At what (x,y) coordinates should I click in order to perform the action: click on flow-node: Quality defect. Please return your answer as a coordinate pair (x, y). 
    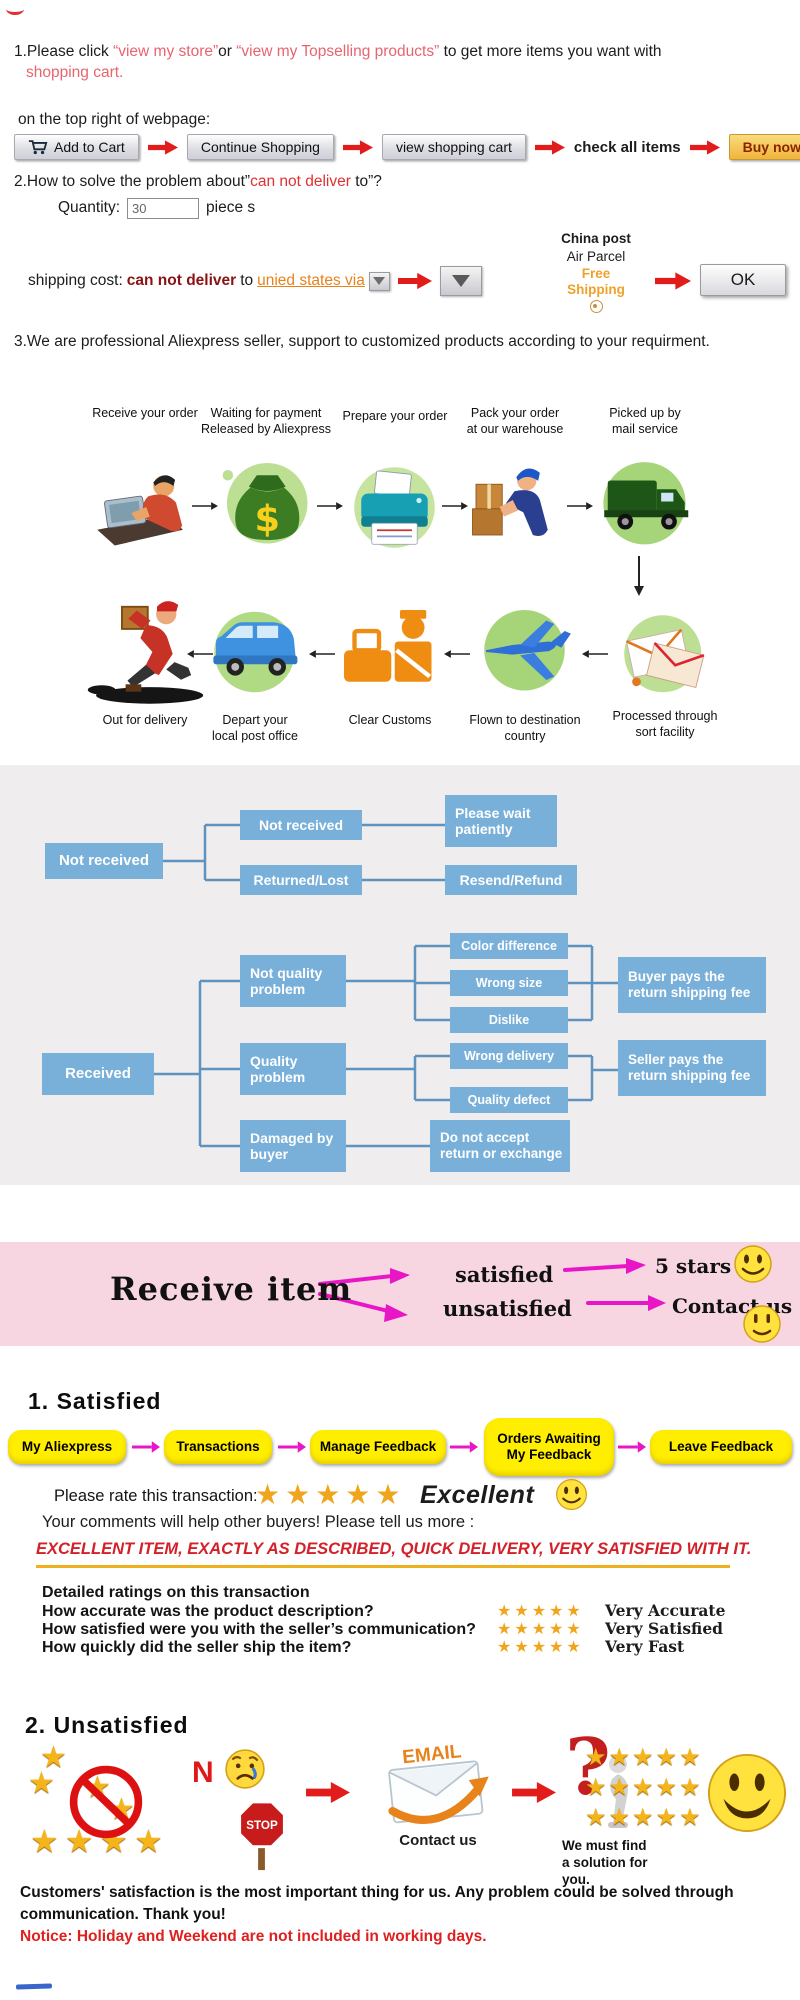
    Looking at the image, I should click on (509, 1100).